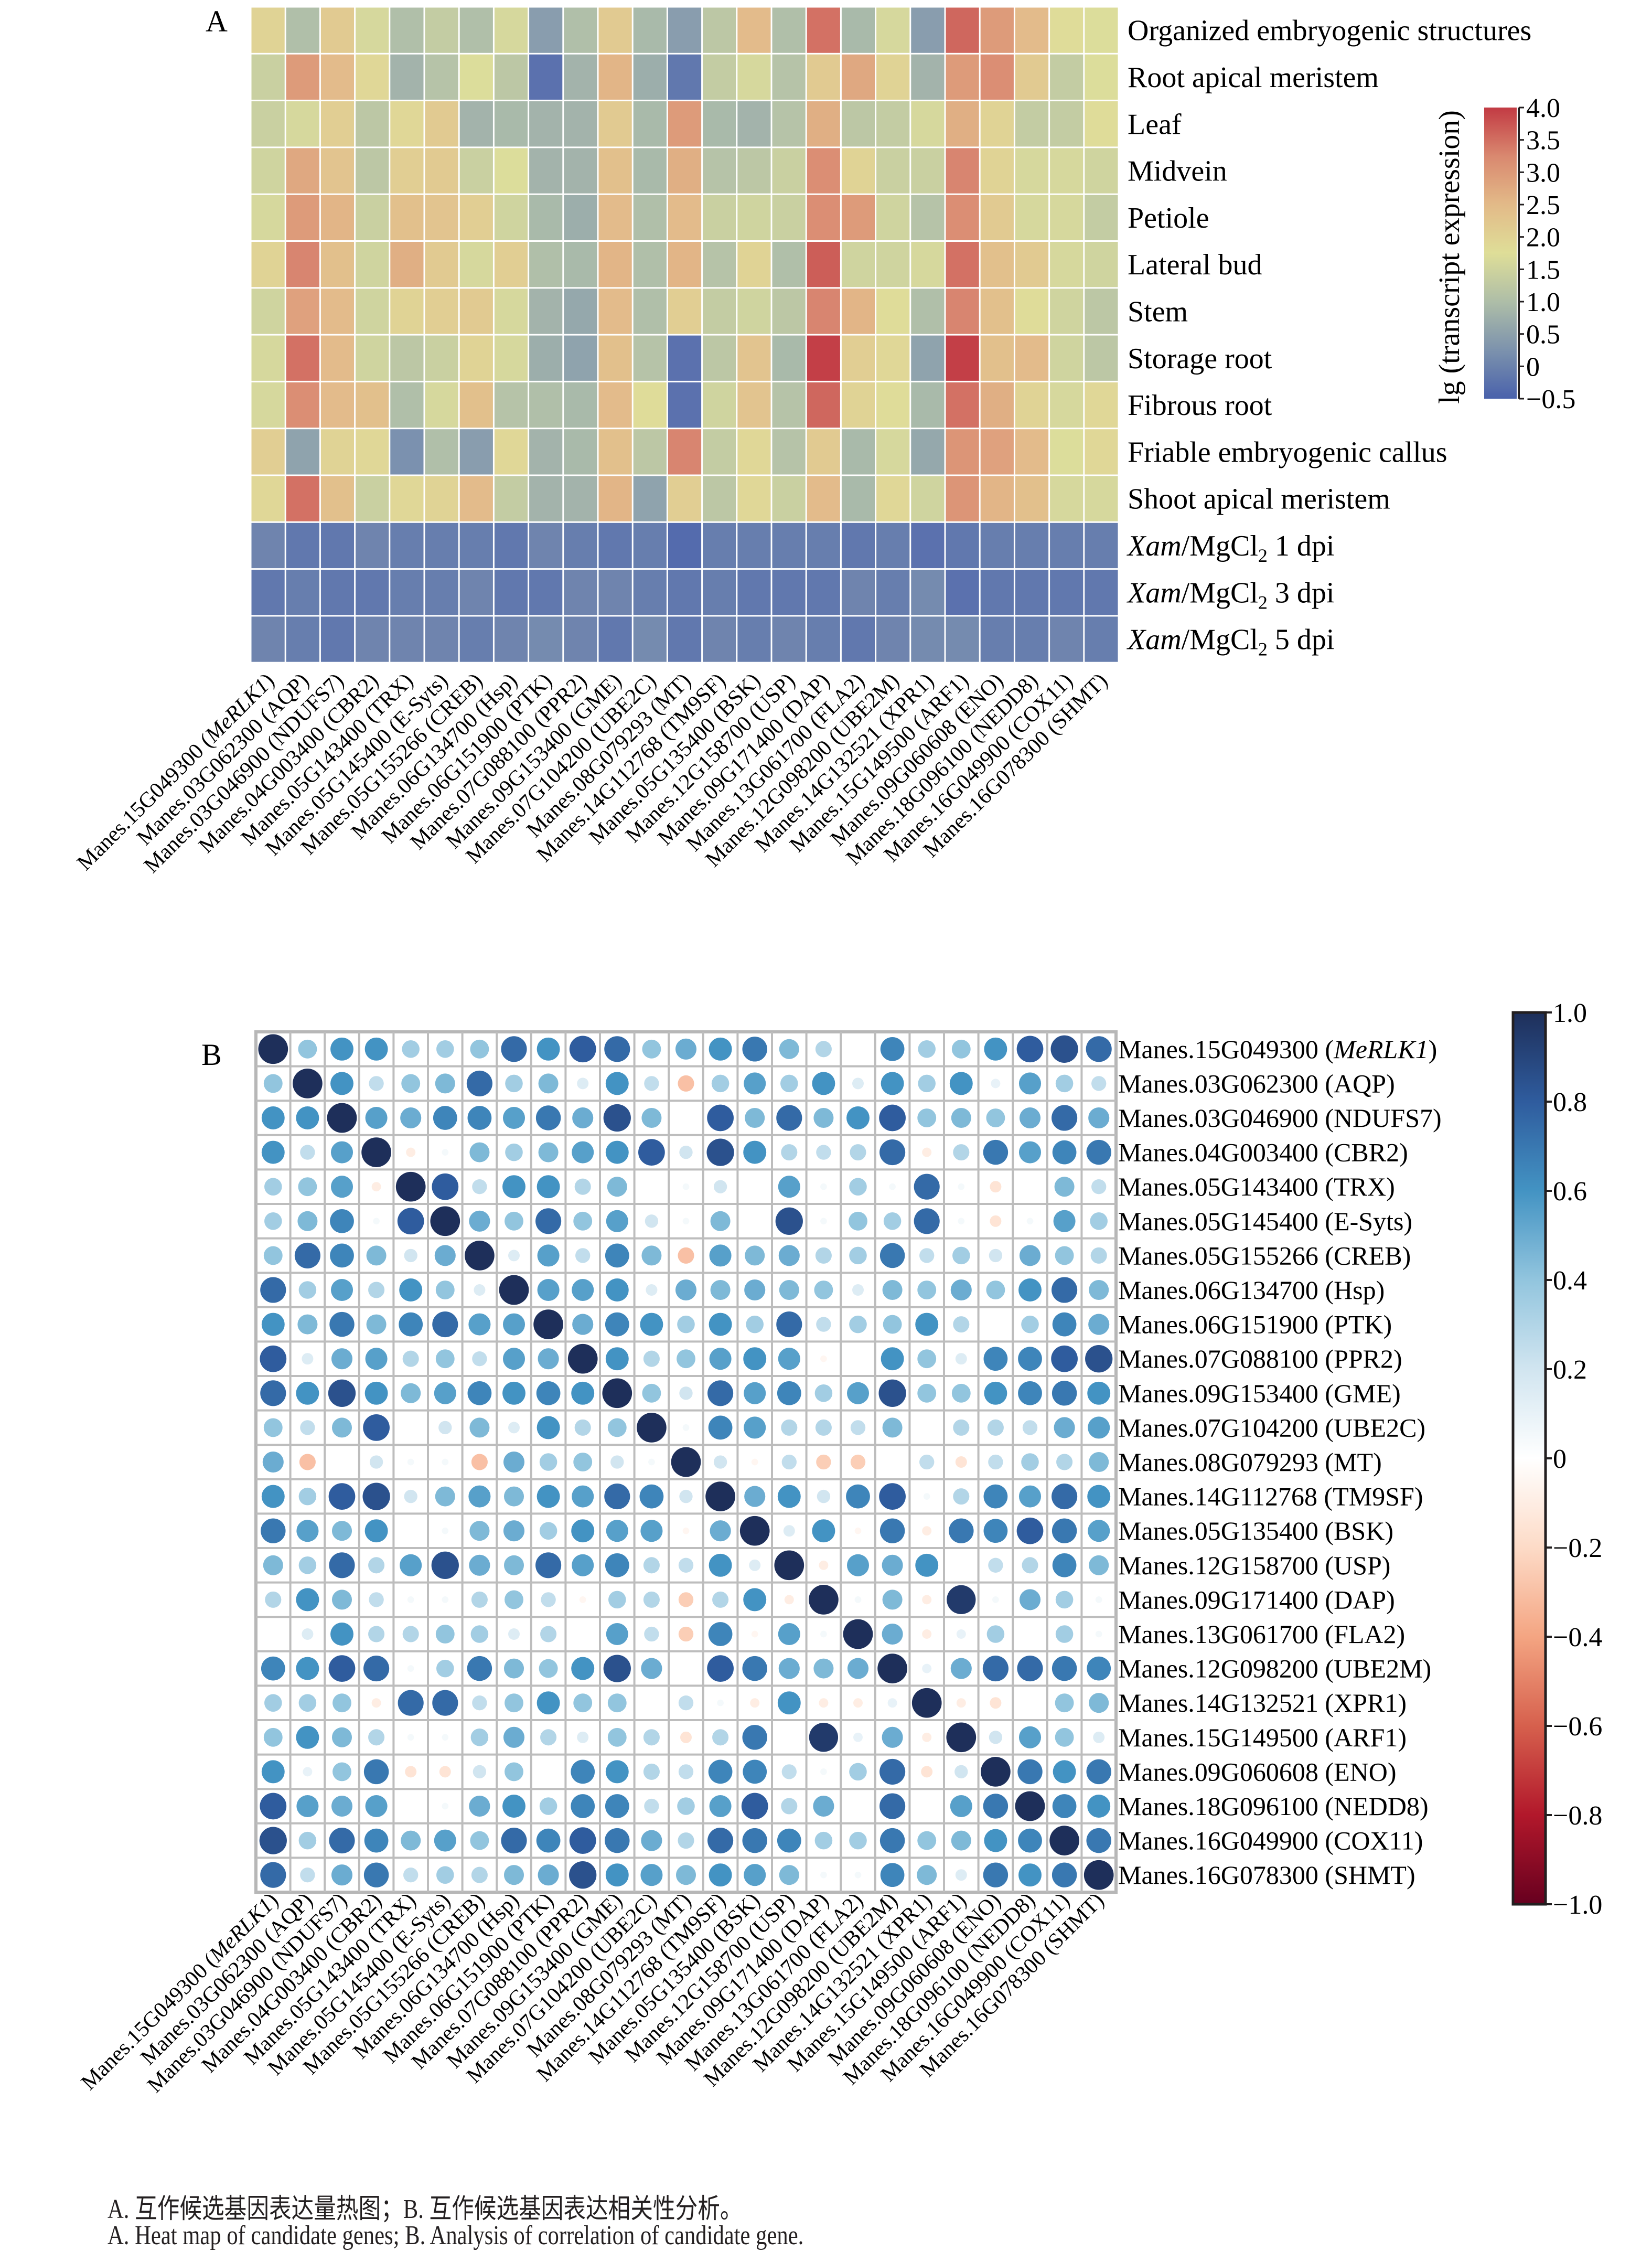 The width and height of the screenshot is (1652, 2251). I want to click on gene-row-label: Manes.16G078300 (SHMT), so click(1266, 1875).